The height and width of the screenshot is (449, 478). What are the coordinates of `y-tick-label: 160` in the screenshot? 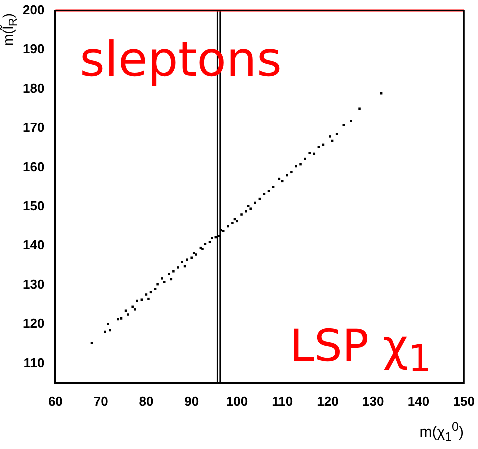 It's located at (33, 166).